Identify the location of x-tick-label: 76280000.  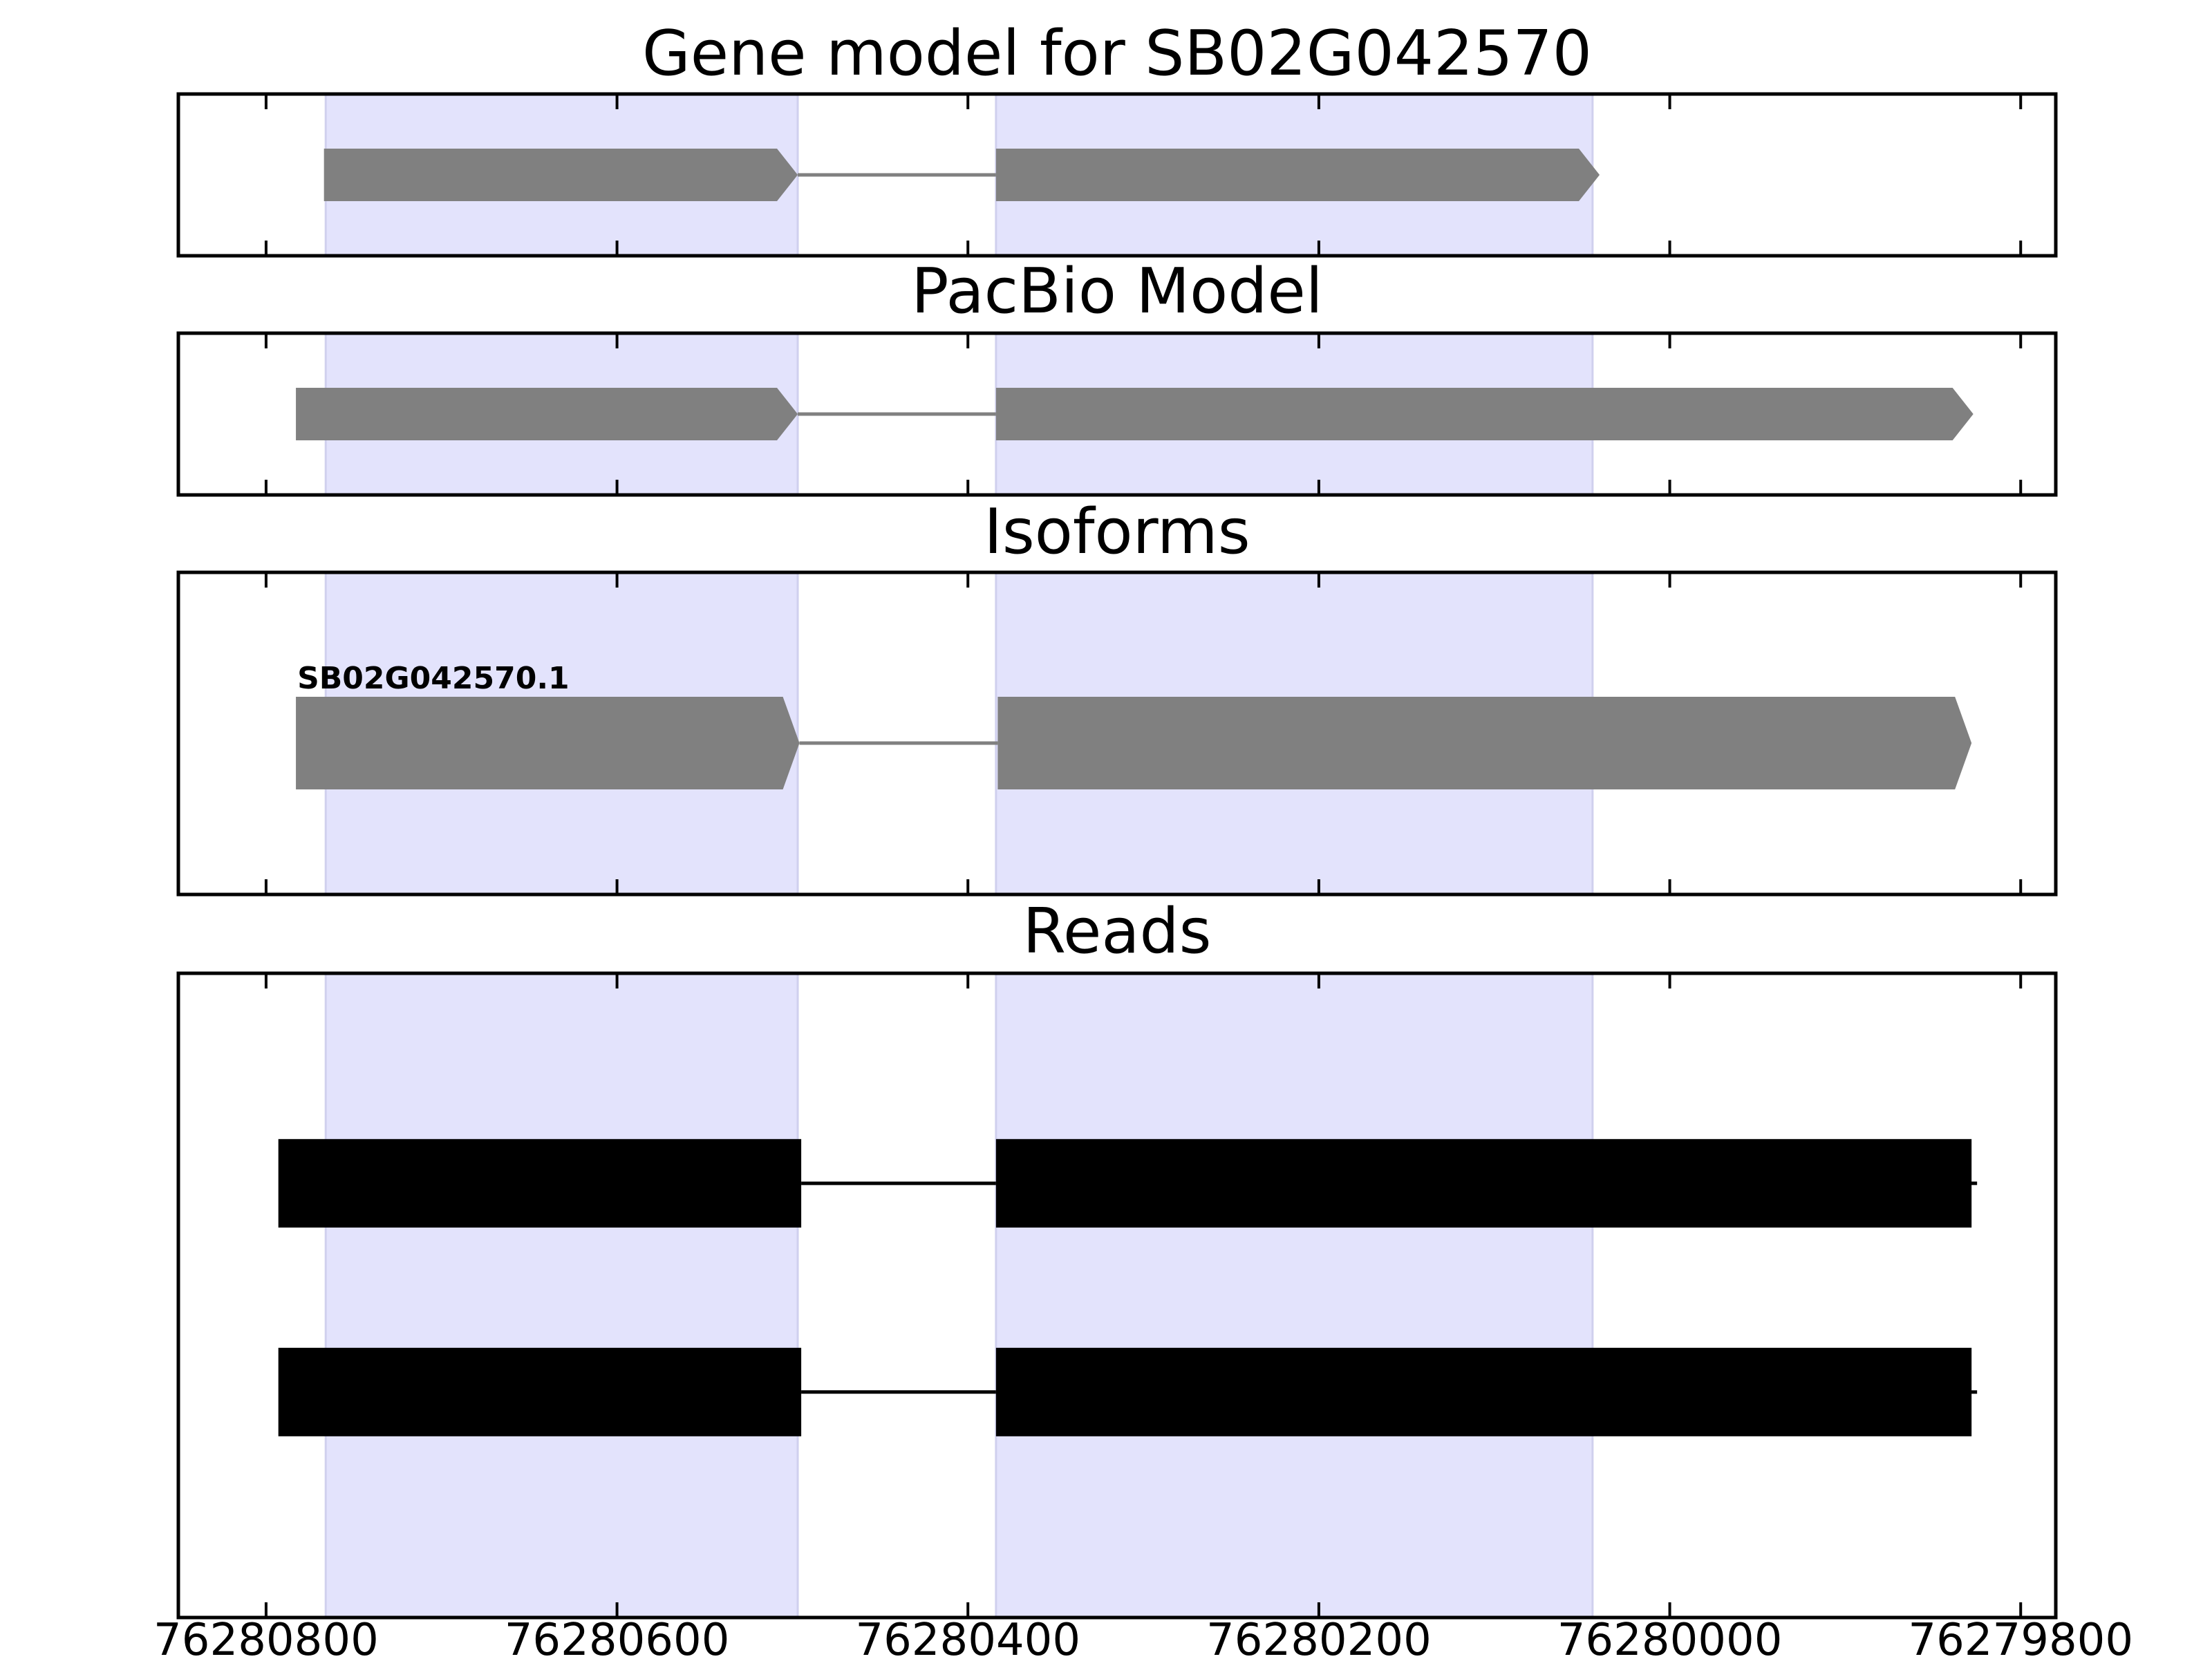
(1670, 1637).